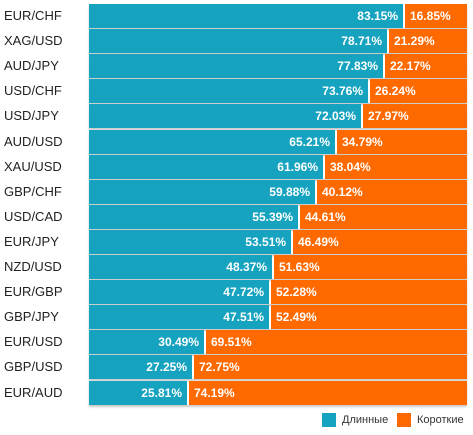 This screenshot has height=435, width=473. I want to click on pair-label: USD/CHF, so click(33, 90).